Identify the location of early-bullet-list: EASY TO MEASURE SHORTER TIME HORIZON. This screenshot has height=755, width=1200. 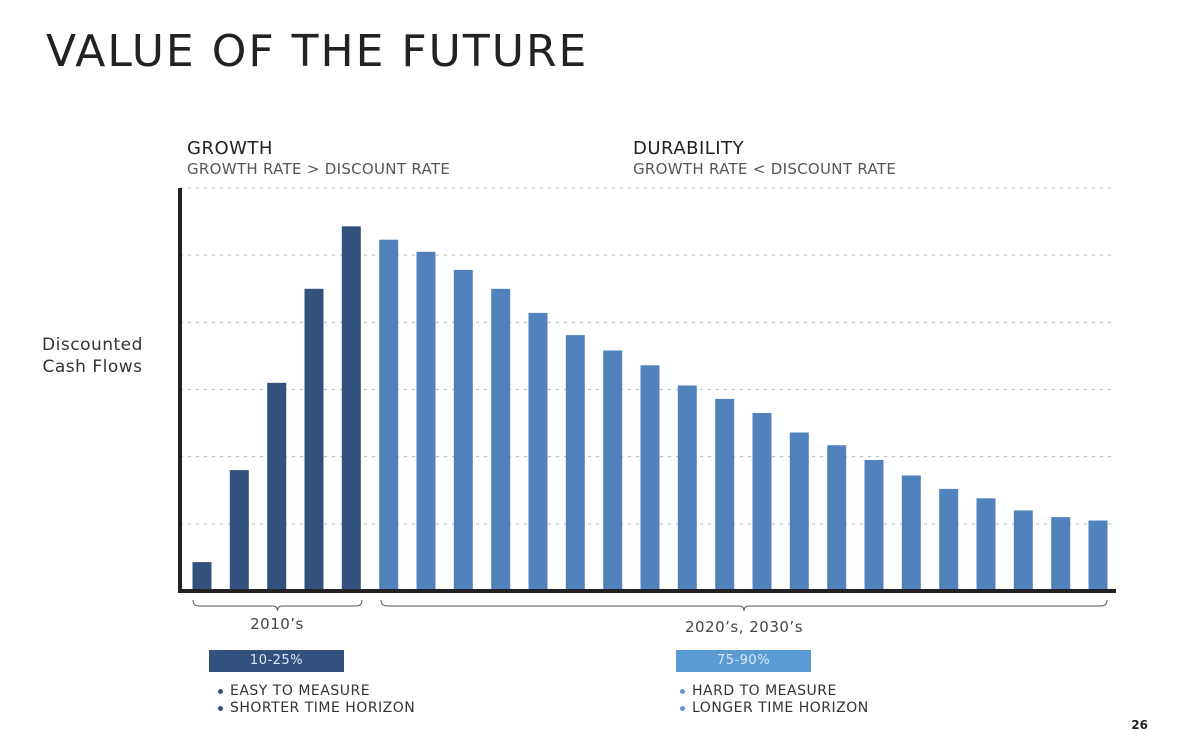
(316, 700).